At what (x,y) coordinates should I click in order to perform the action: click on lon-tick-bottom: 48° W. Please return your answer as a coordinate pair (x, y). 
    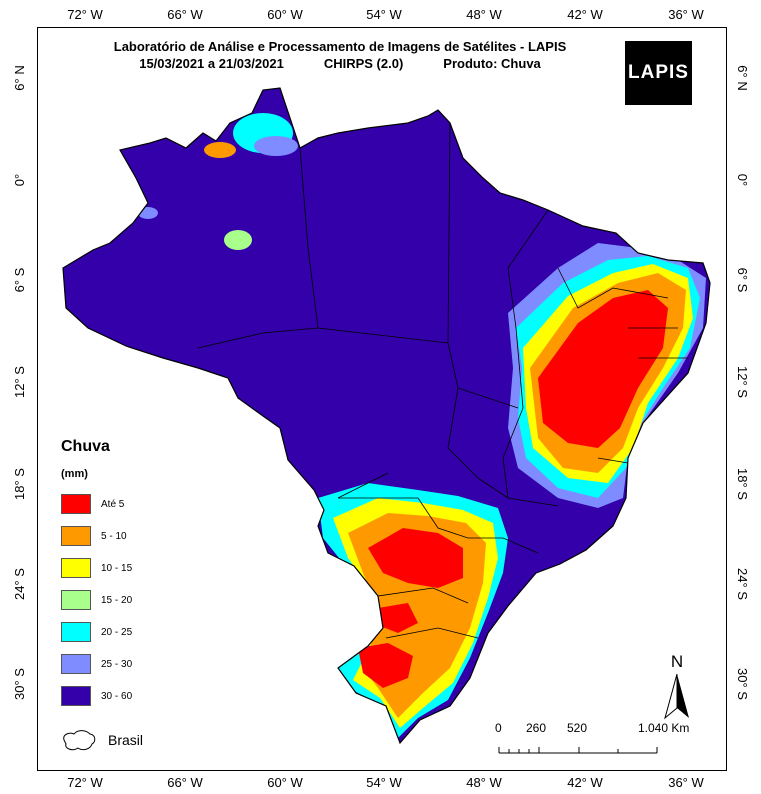
    Looking at the image, I should click on (484, 782).